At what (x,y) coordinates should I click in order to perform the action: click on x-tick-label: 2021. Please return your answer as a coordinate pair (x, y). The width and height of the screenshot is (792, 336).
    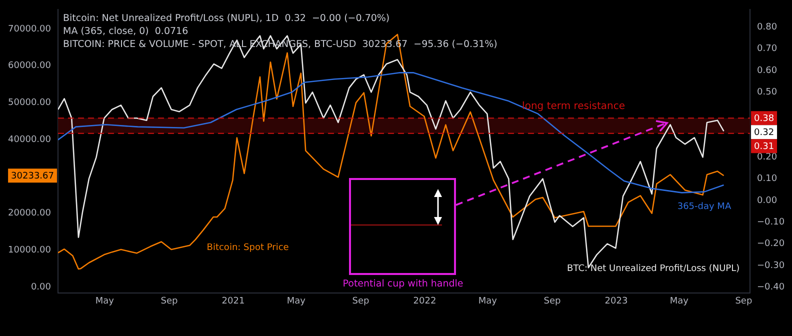
    Looking at the image, I should click on (233, 301).